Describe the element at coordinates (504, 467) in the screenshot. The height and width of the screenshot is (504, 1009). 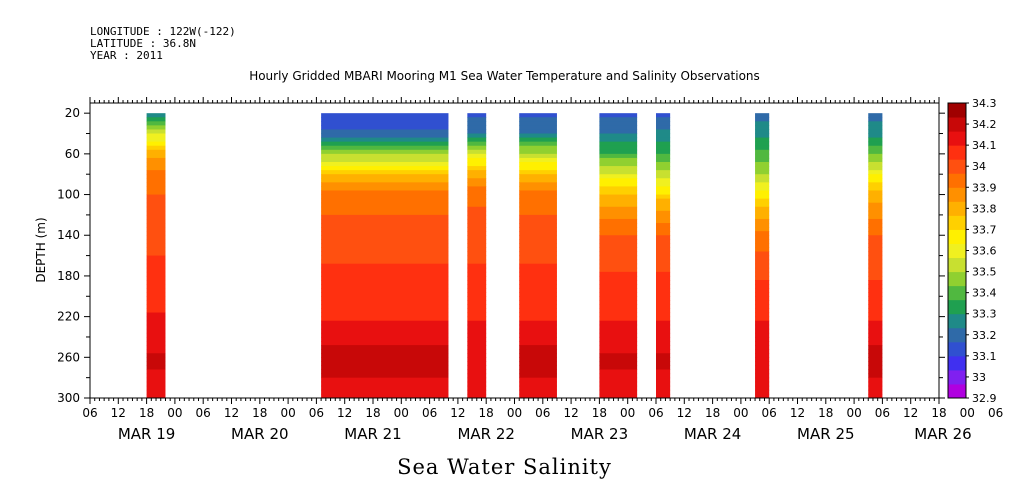
I see `chart-subtitle: Sea Water Salinity` at that location.